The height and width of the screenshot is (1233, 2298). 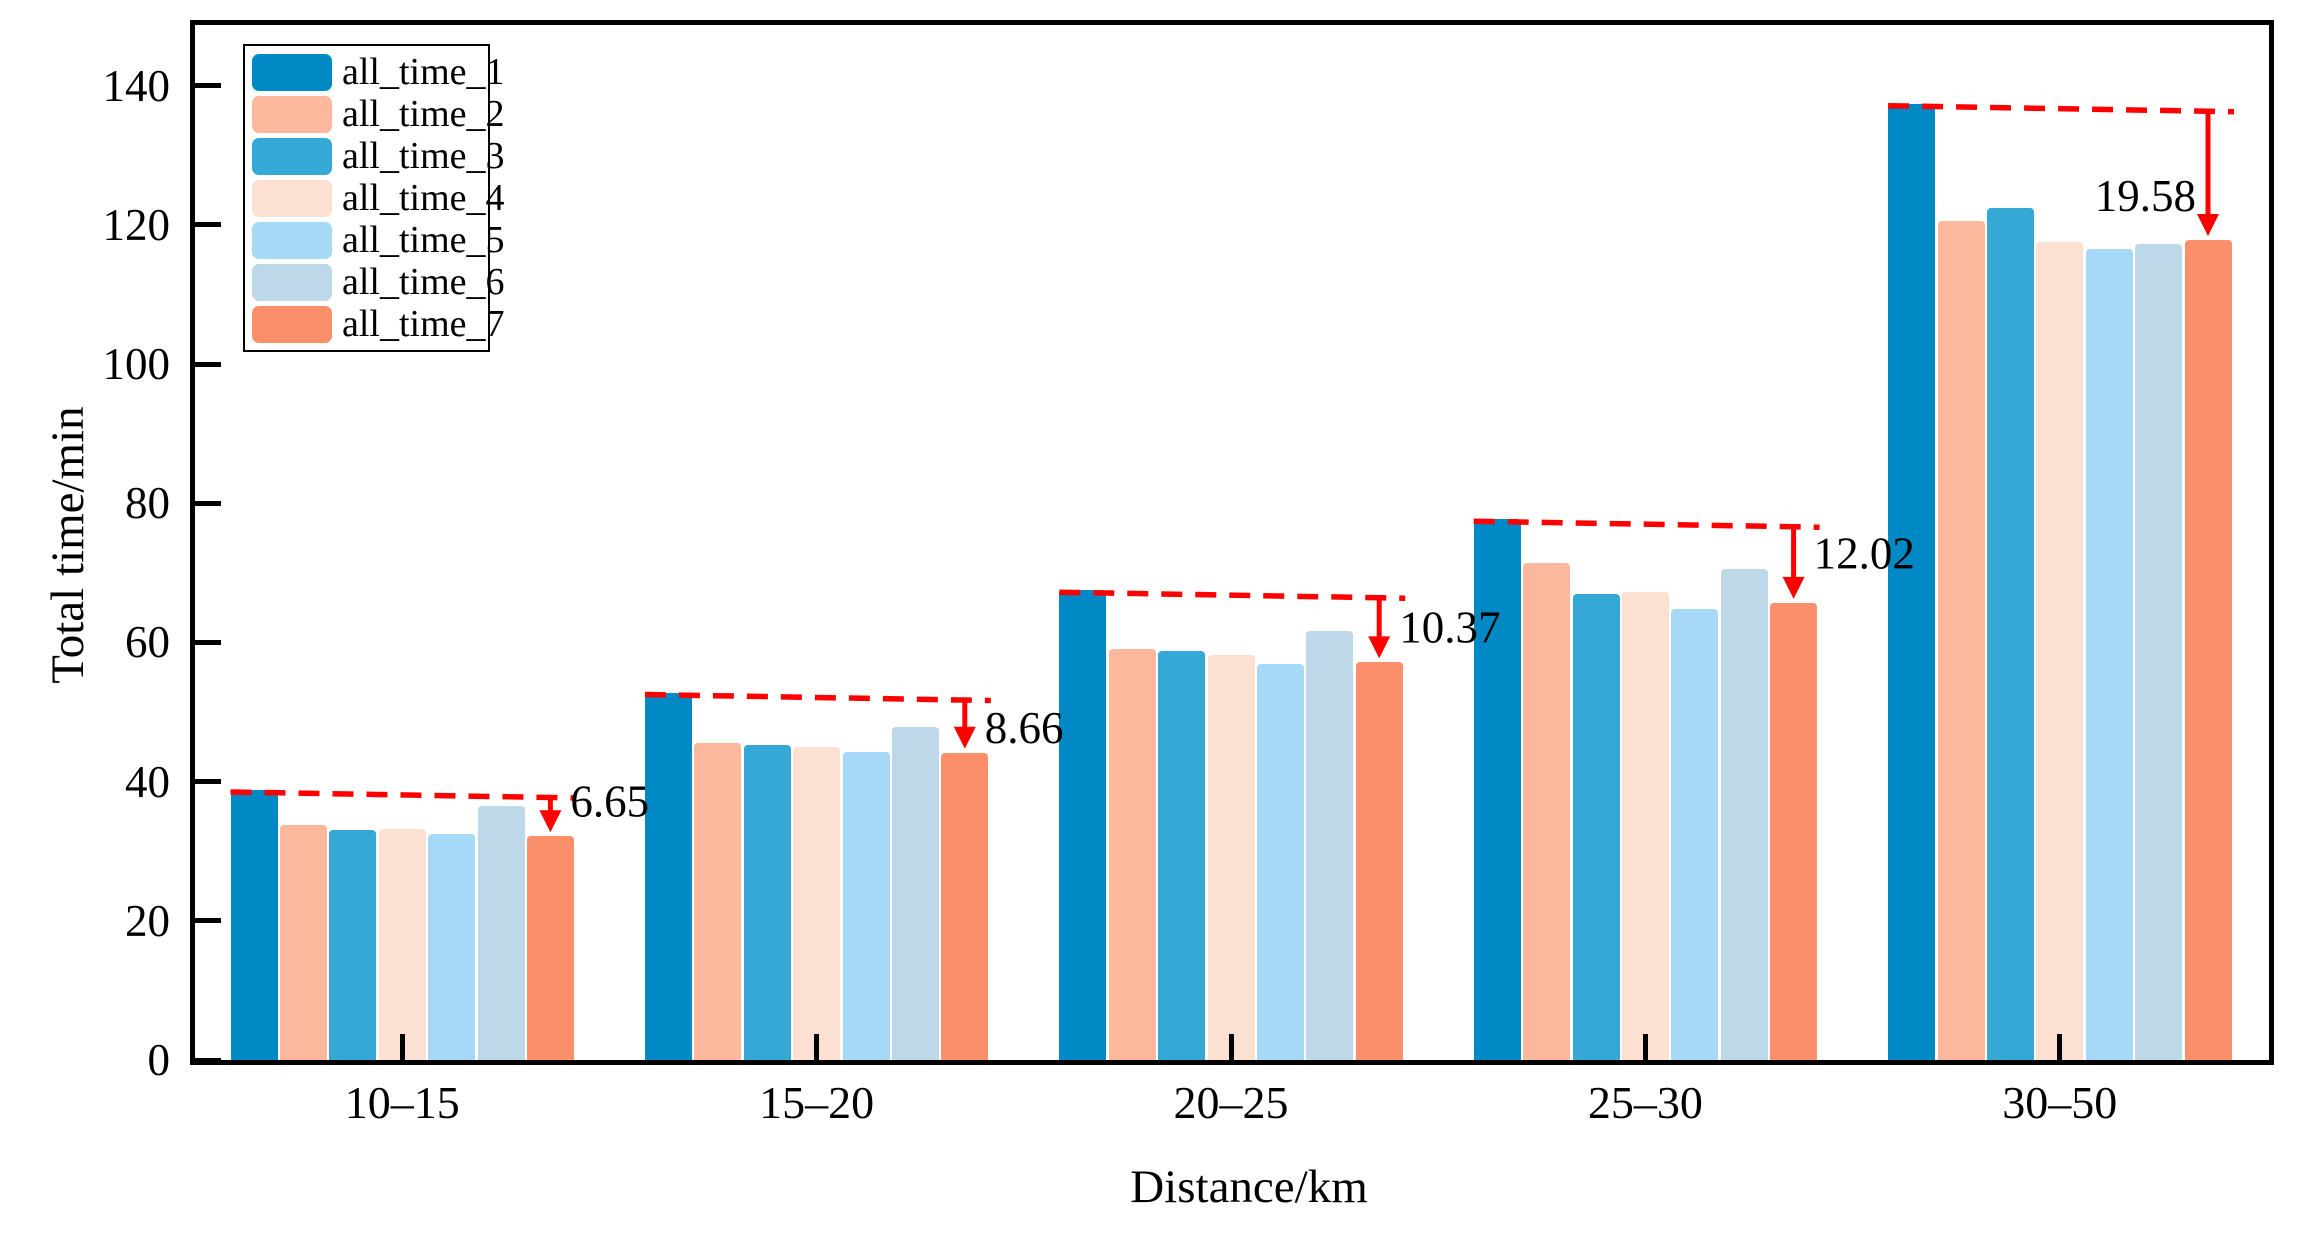 I want to click on legend-label: all_time_5, so click(x=423, y=240).